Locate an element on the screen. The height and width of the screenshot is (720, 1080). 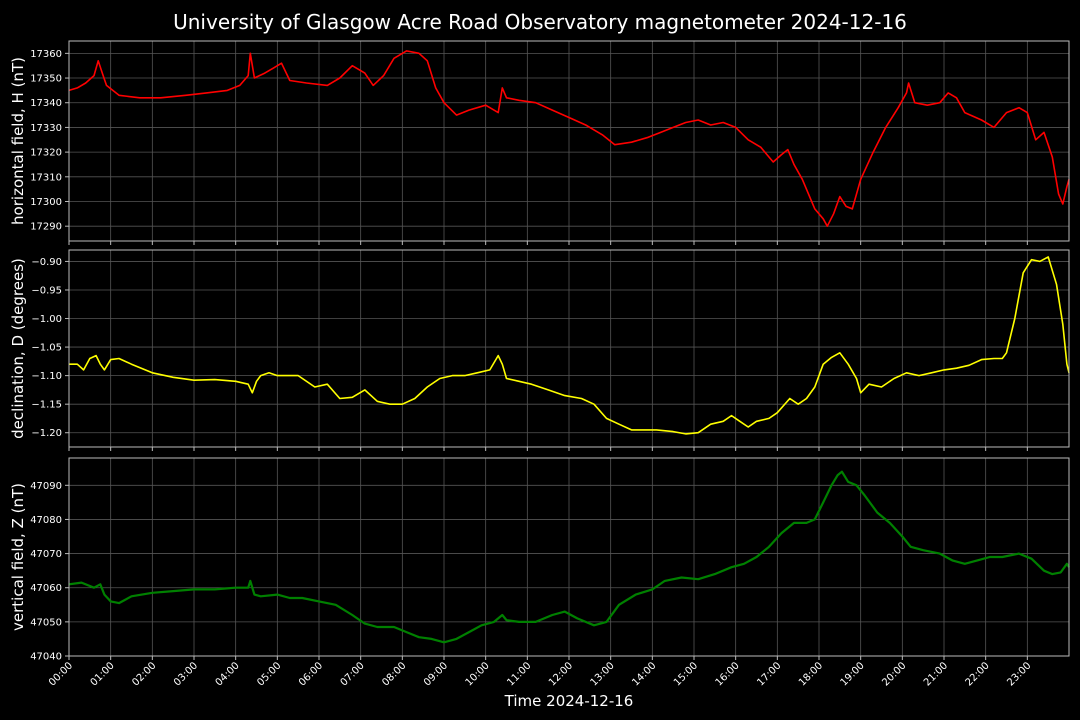
x-tick-label: 07:00 is located at coordinates (353, 674).